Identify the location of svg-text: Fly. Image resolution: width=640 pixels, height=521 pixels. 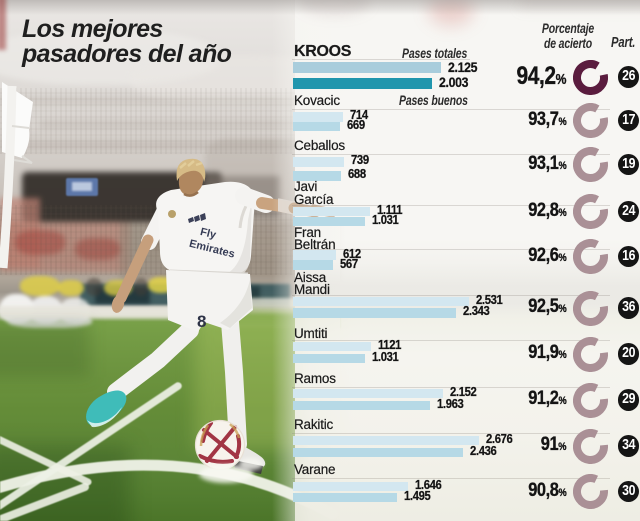
(208, 234).